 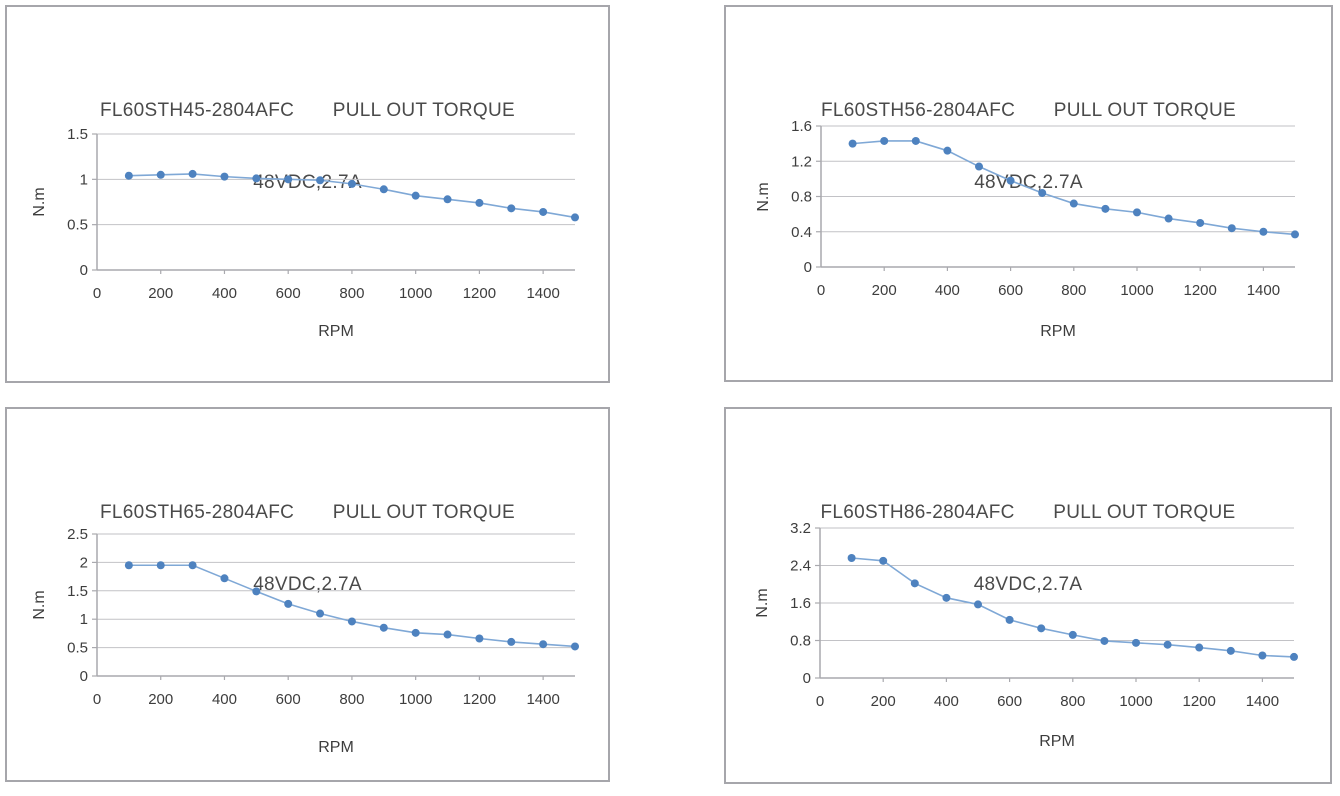 I want to click on y-tick-label: 3.2, so click(x=800, y=528).